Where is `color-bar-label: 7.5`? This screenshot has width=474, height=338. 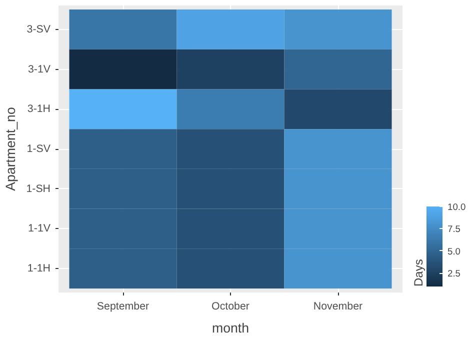
color-bar-label: 7.5 is located at coordinates (454, 229).